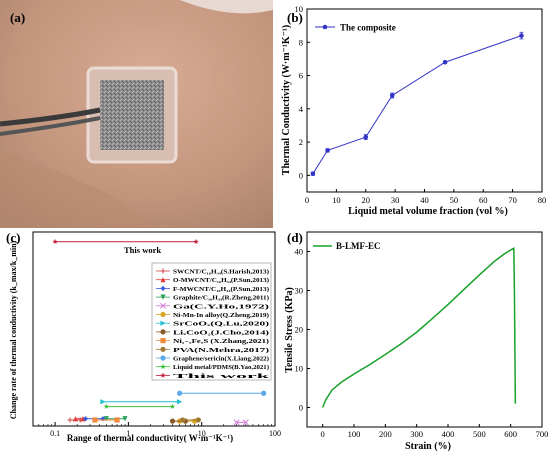 The height and width of the screenshot is (460, 550). I want to click on c-legend-item: F-MWCNT/C₁₆H₃₄(P.Sun,2013), so click(212, 289).